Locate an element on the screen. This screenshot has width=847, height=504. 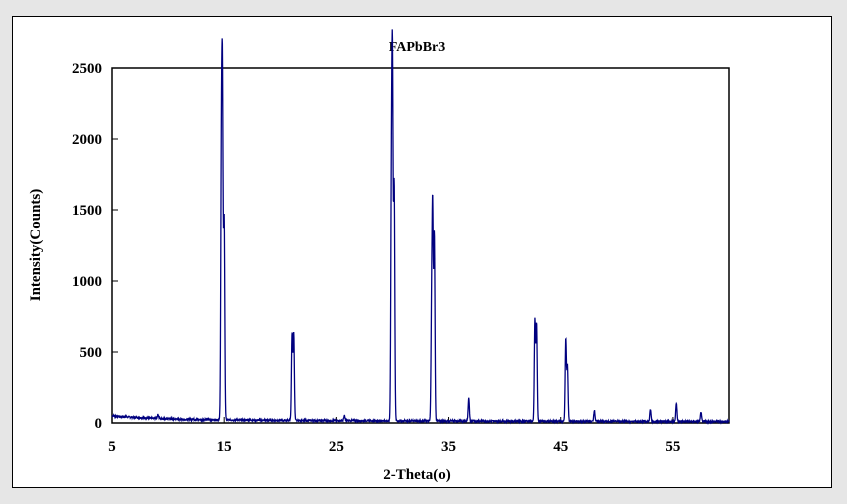
x-tick-label: 35 is located at coordinates (448, 447).